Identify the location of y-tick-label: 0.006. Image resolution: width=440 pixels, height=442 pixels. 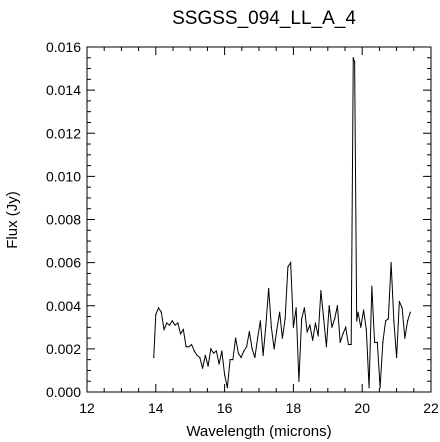
(63, 263).